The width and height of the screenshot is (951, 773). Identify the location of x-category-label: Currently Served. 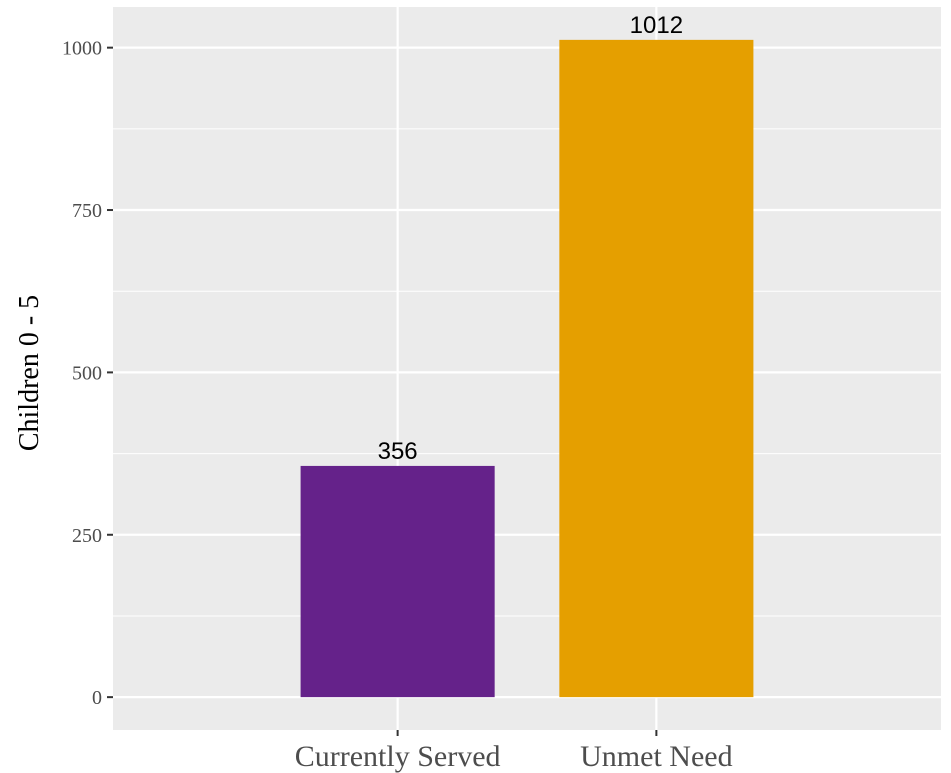
(398, 756).